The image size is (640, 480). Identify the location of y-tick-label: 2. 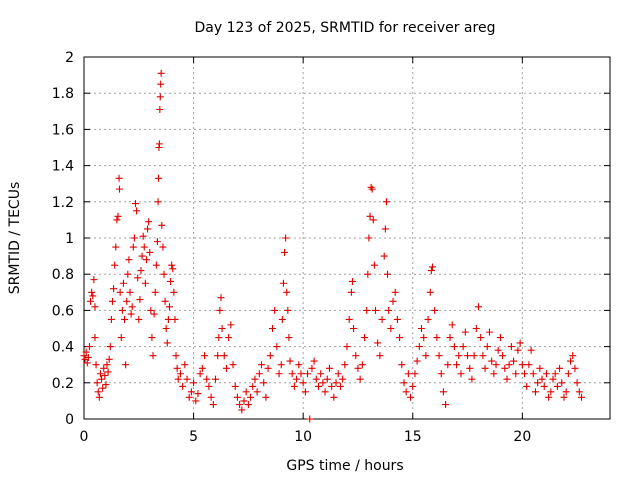
(69, 58).